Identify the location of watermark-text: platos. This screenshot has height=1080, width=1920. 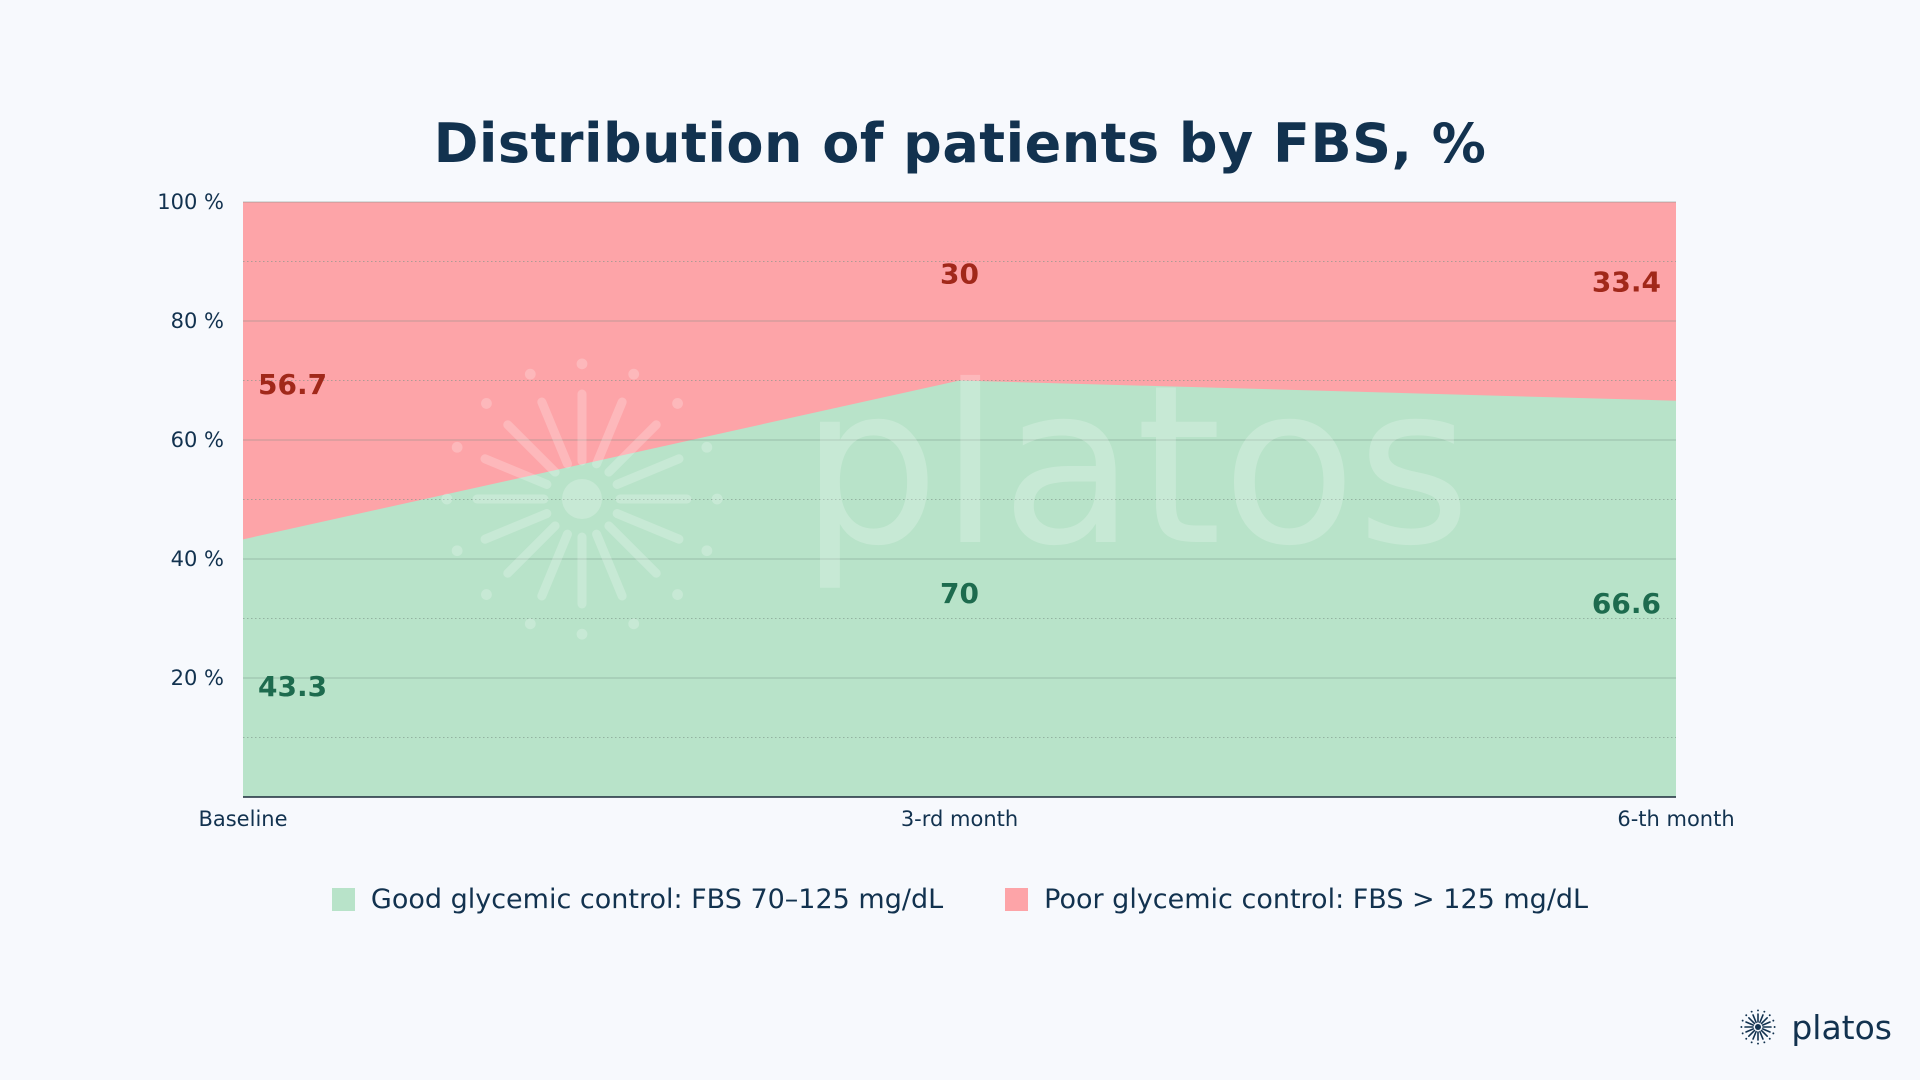
(1135, 466).